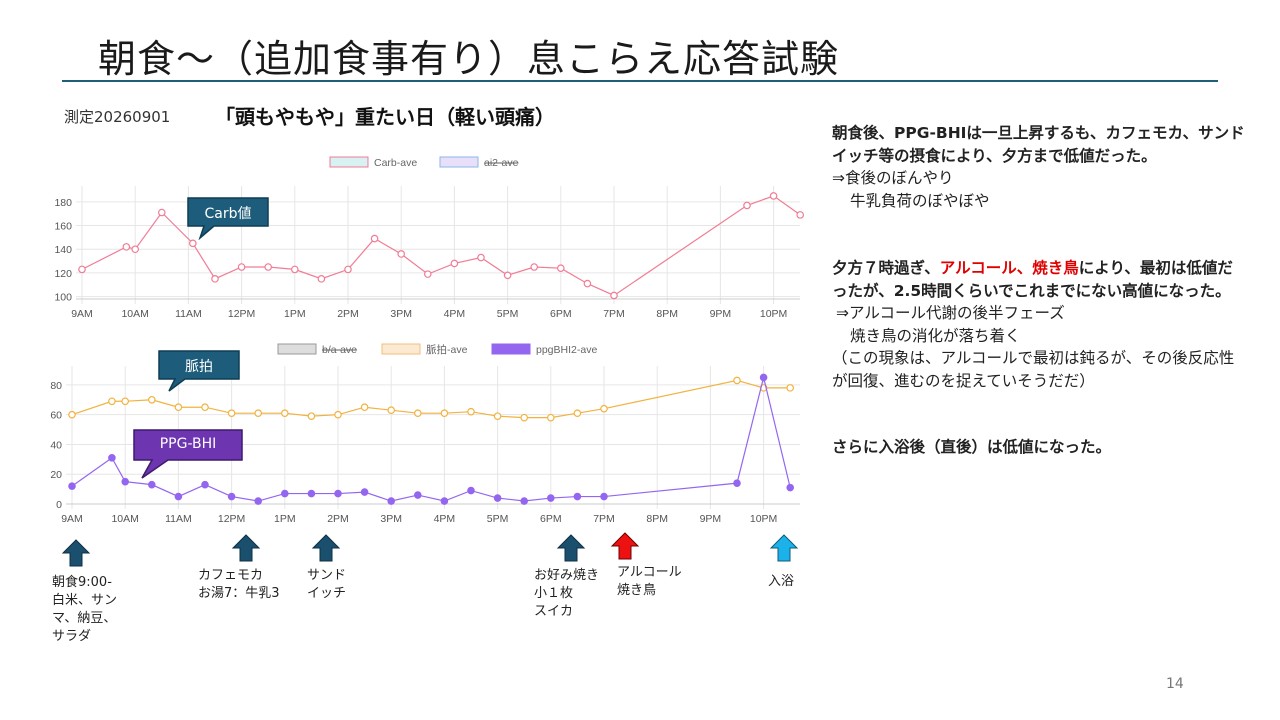 The image size is (1280, 720). Describe the element at coordinates (338, 519) in the screenshot. I see `chart2-x-tick: 2PM` at that location.